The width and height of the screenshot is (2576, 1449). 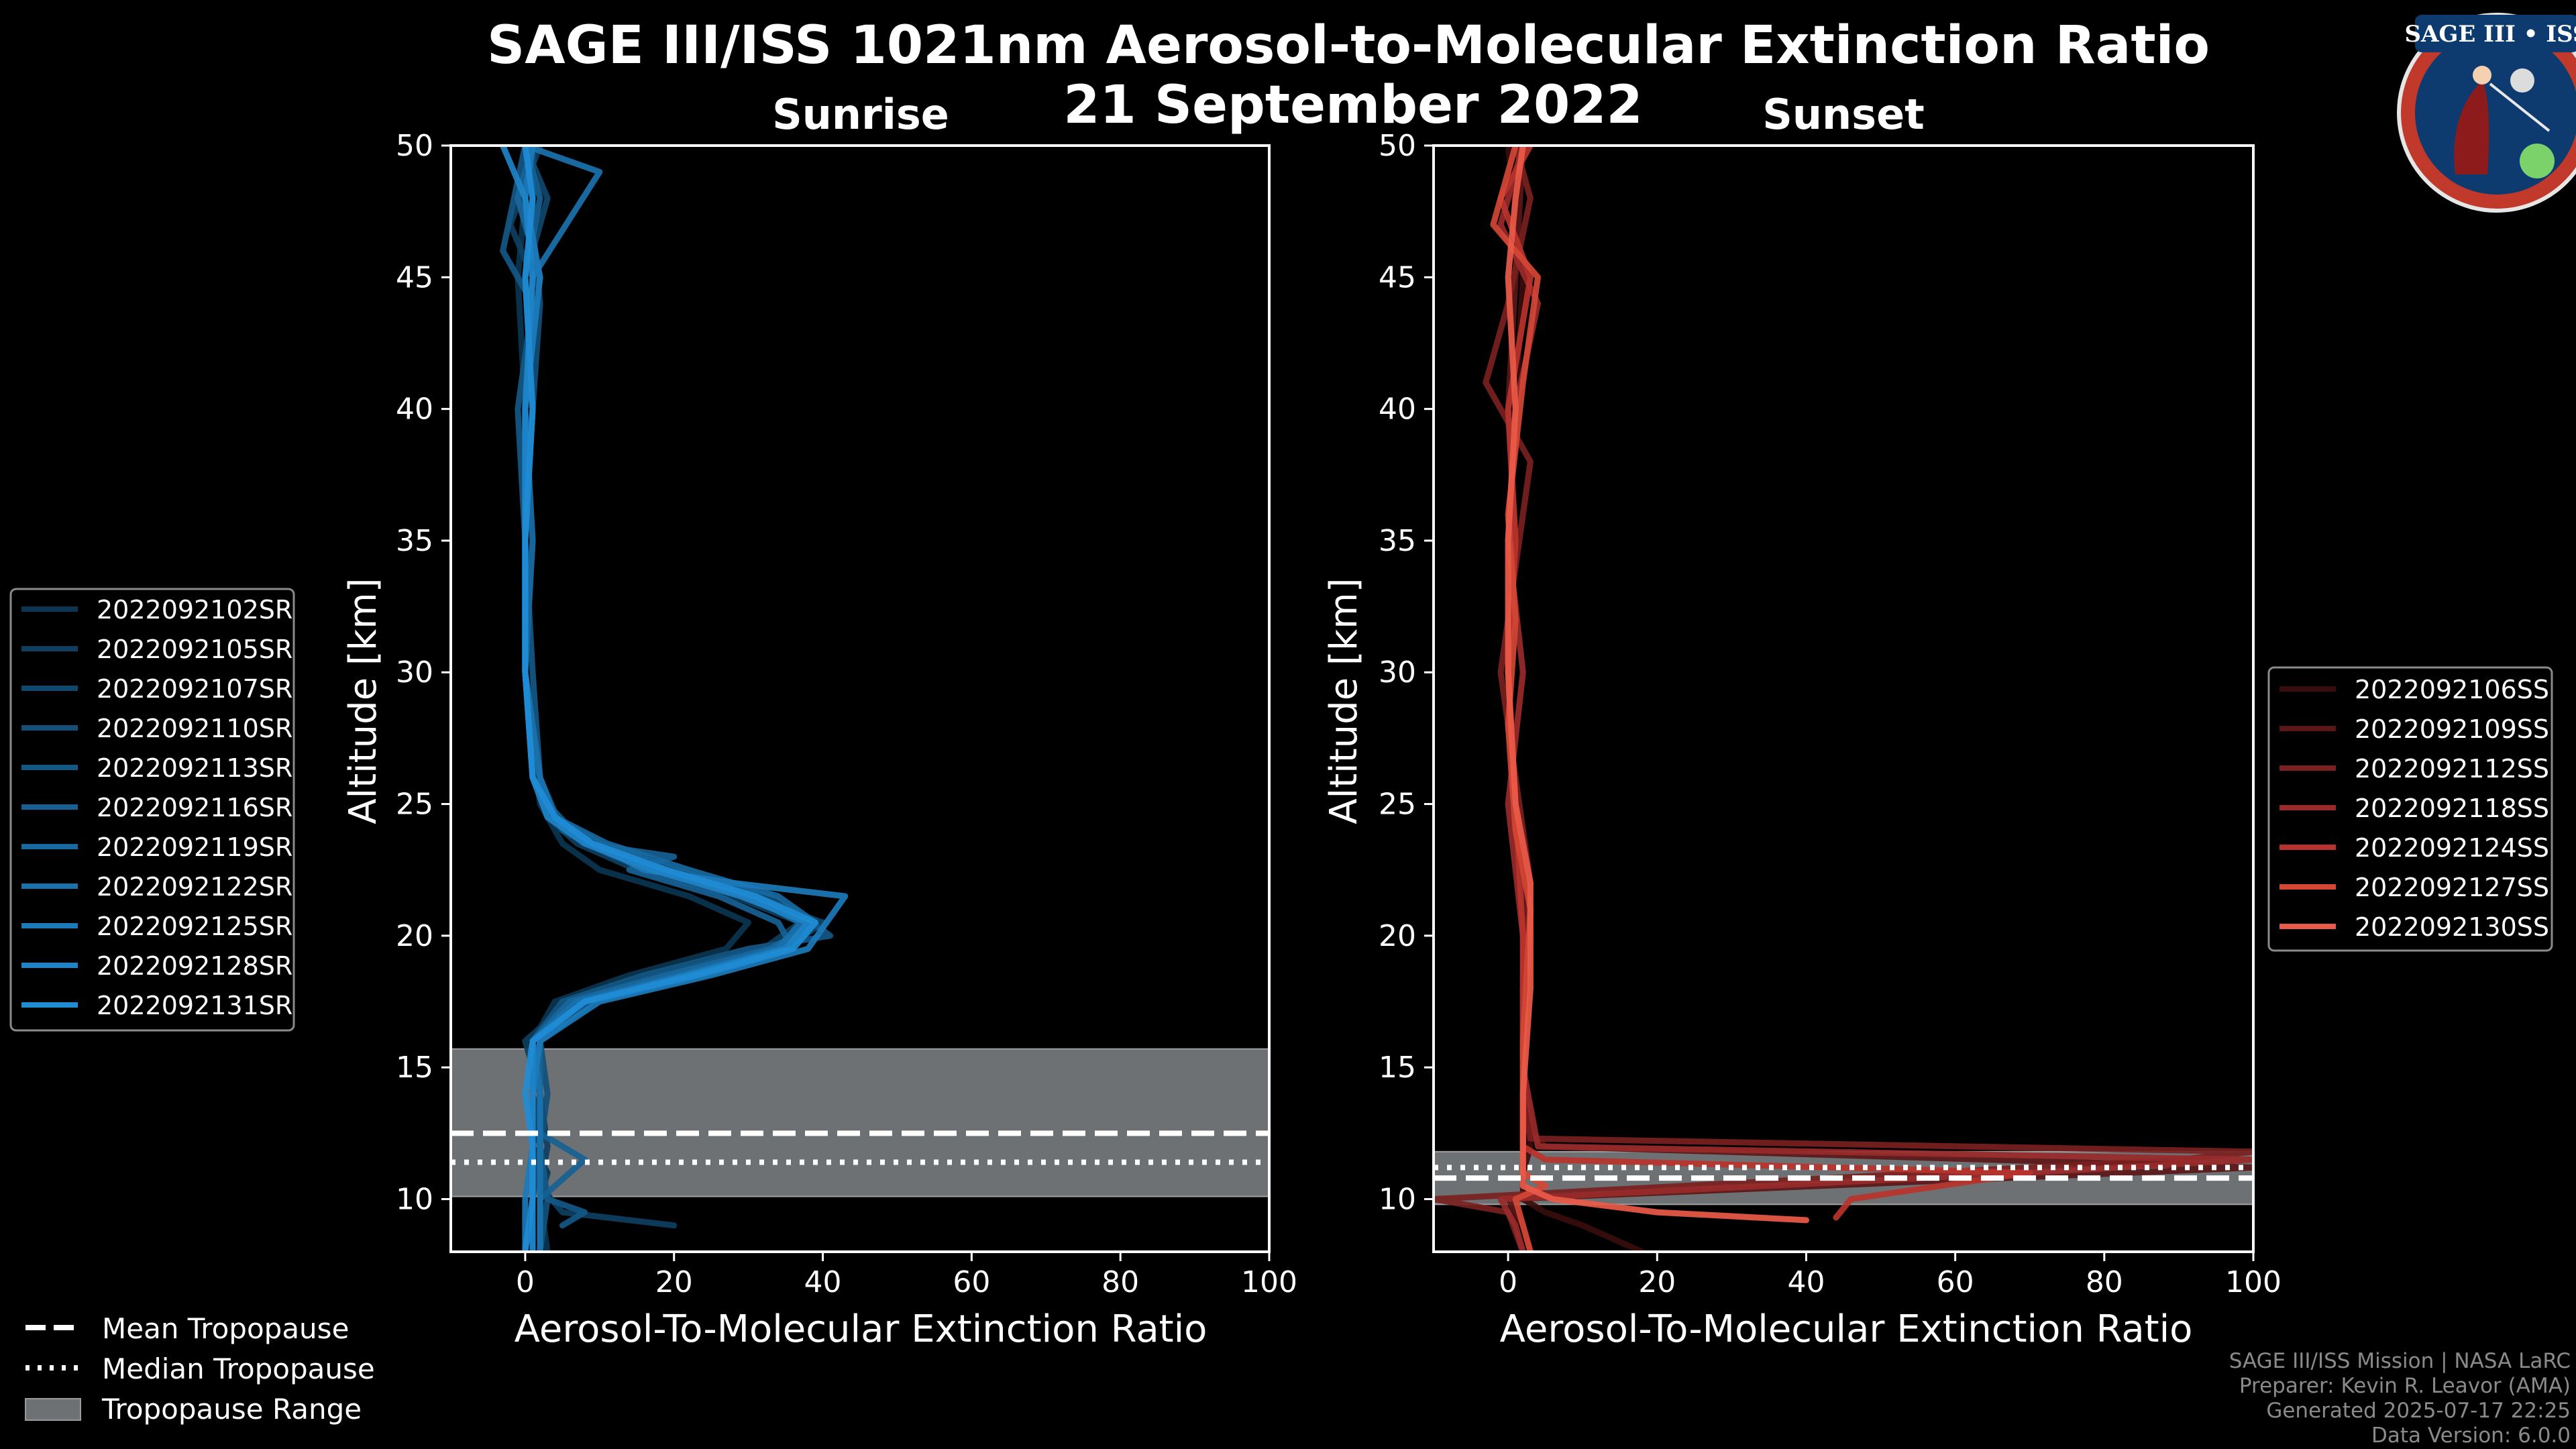 What do you see at coordinates (238, 1368) in the screenshot?
I see `legend-median-label: Median Tropopause` at bounding box center [238, 1368].